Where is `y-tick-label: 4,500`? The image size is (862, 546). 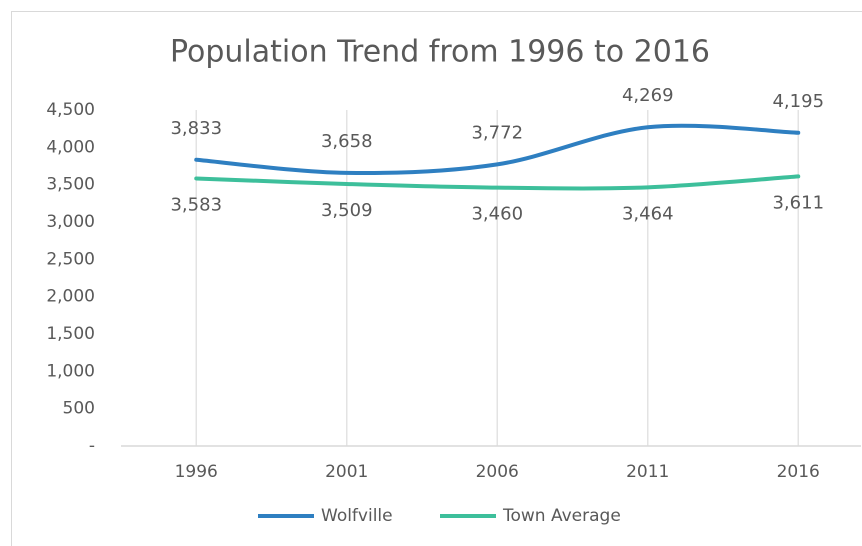
y-tick-label: 4,500 is located at coordinates (70, 110).